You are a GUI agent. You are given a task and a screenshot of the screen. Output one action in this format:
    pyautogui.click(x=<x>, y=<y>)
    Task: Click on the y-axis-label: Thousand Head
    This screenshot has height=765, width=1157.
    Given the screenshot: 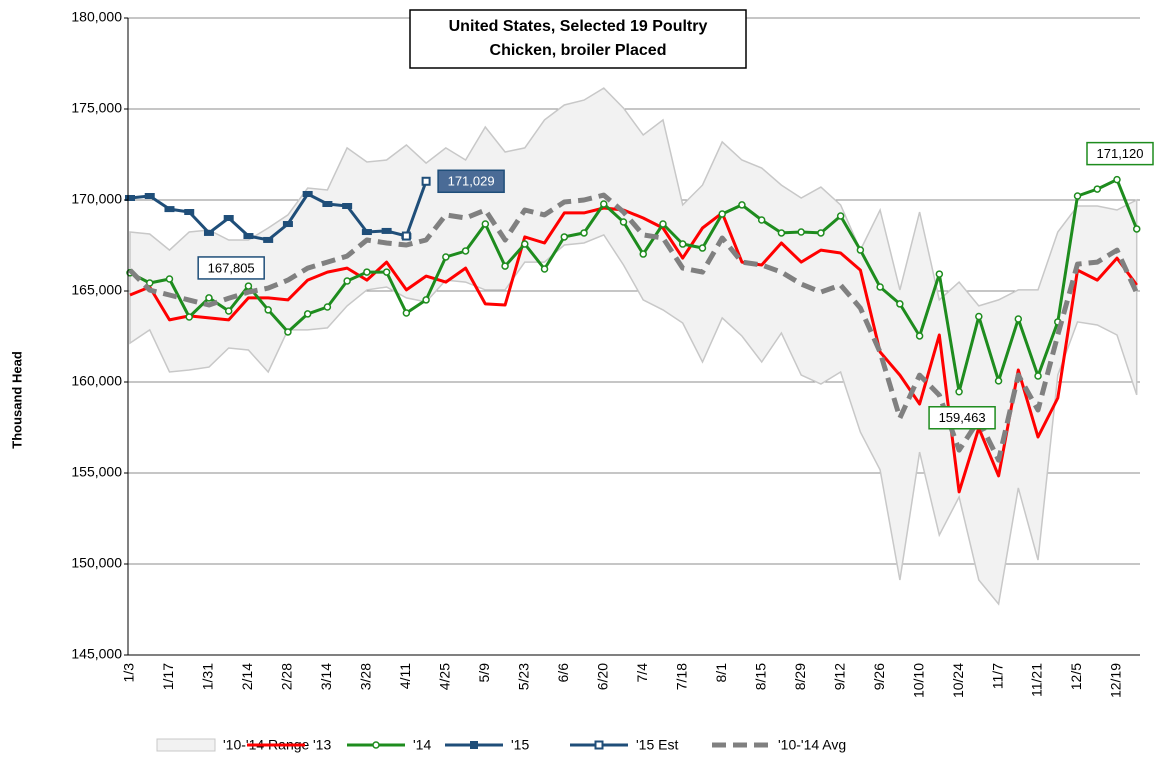 What is the action you would take?
    pyautogui.click(x=16, y=400)
    